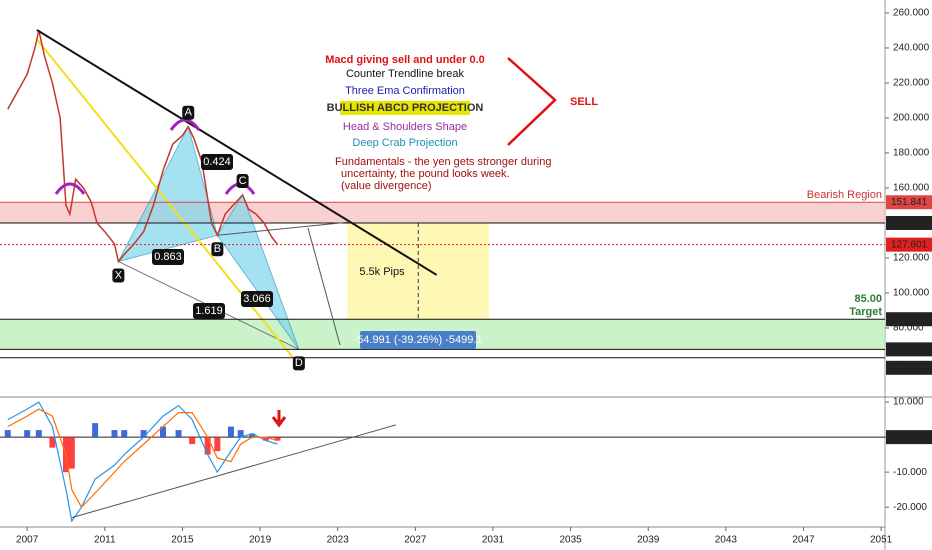 Image resolution: width=932 pixels, height=550 pixels. What do you see at coordinates (284, 283) in the screenshot?
I see `projection-path` at bounding box center [284, 283].